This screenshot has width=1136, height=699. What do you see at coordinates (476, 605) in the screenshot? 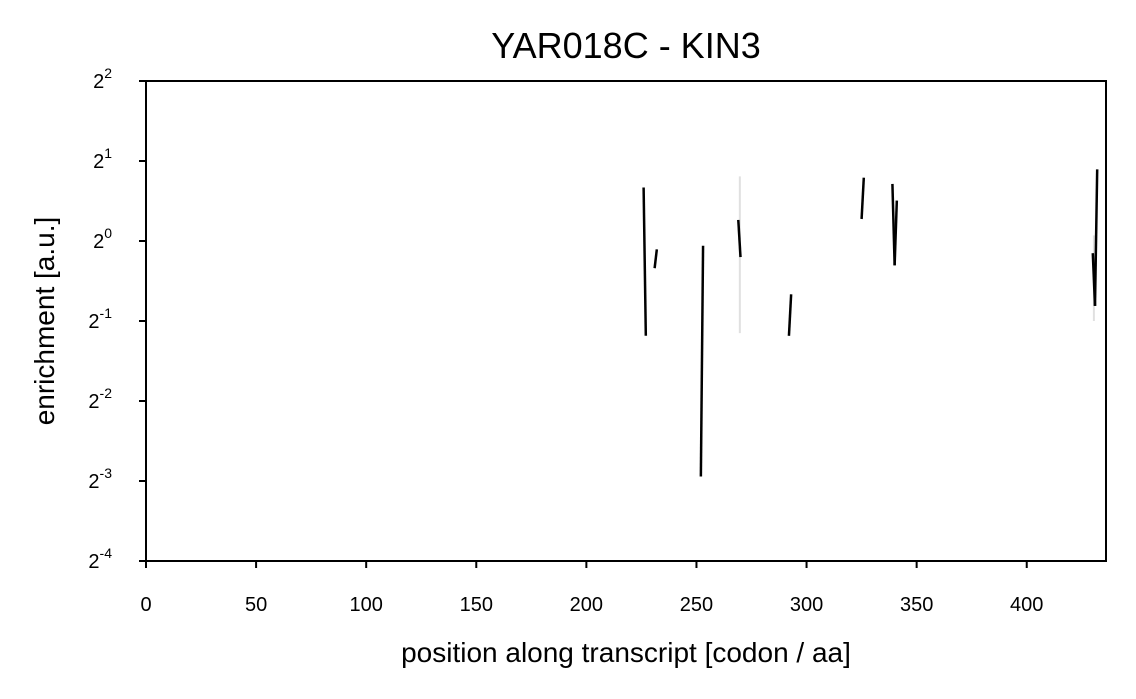
I see `x-tick-label-150: 150` at bounding box center [476, 605].